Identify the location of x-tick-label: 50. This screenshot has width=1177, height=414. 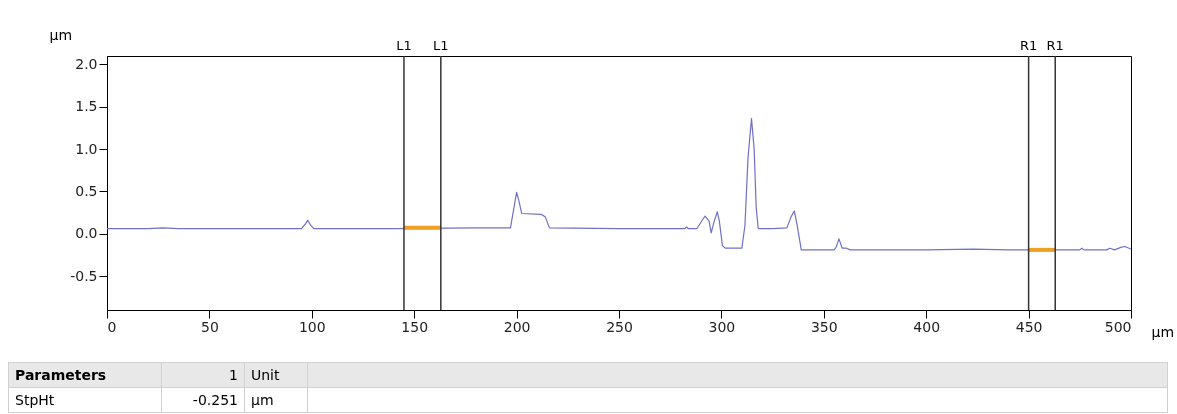
(209, 326).